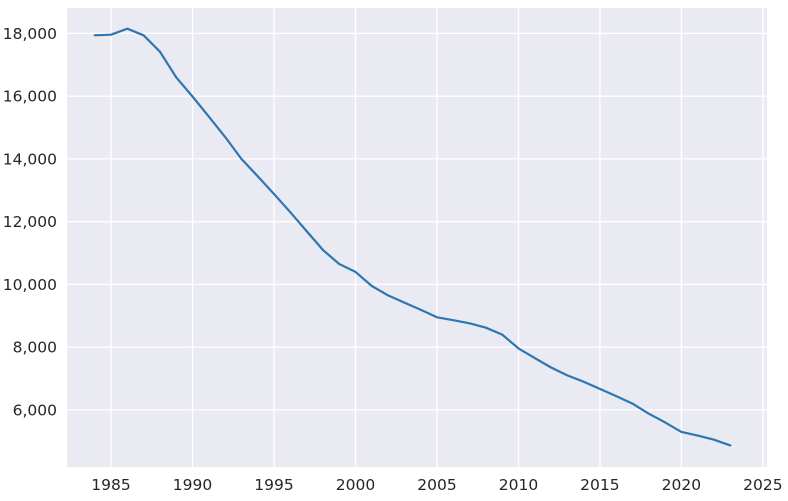 Image resolution: width=788 pixels, height=501 pixels. What do you see at coordinates (273, 485) in the screenshot?
I see `x-tick-label: 1995` at bounding box center [273, 485].